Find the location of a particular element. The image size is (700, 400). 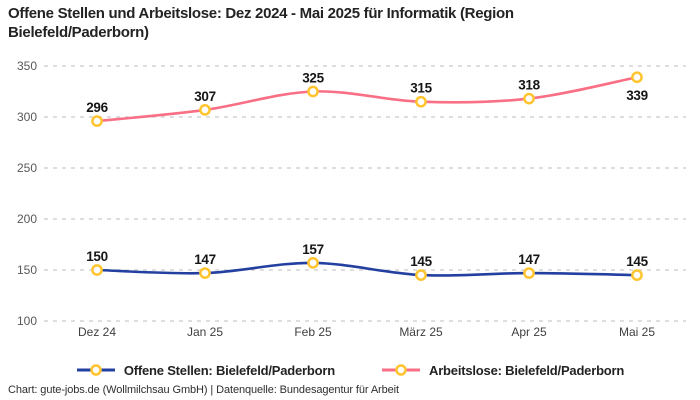

x-axis-tick-label: Apr 25 is located at coordinates (529, 332).